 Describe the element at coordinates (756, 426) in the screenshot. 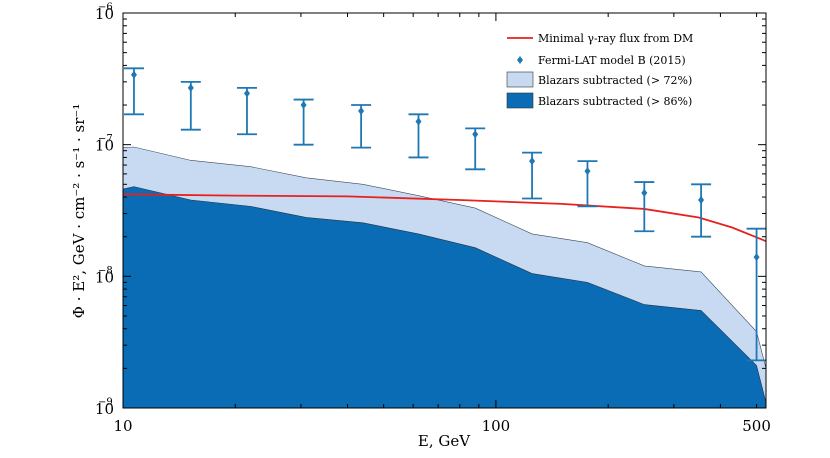

I see `x-tick-label: 500` at that location.